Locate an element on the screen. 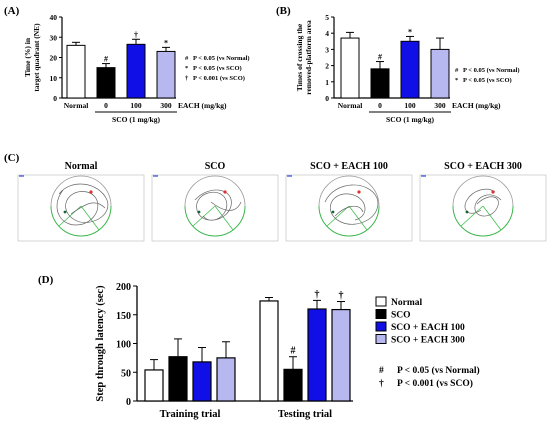 The image size is (550, 424). y-tick-label: 4 is located at coordinates (327, 33).